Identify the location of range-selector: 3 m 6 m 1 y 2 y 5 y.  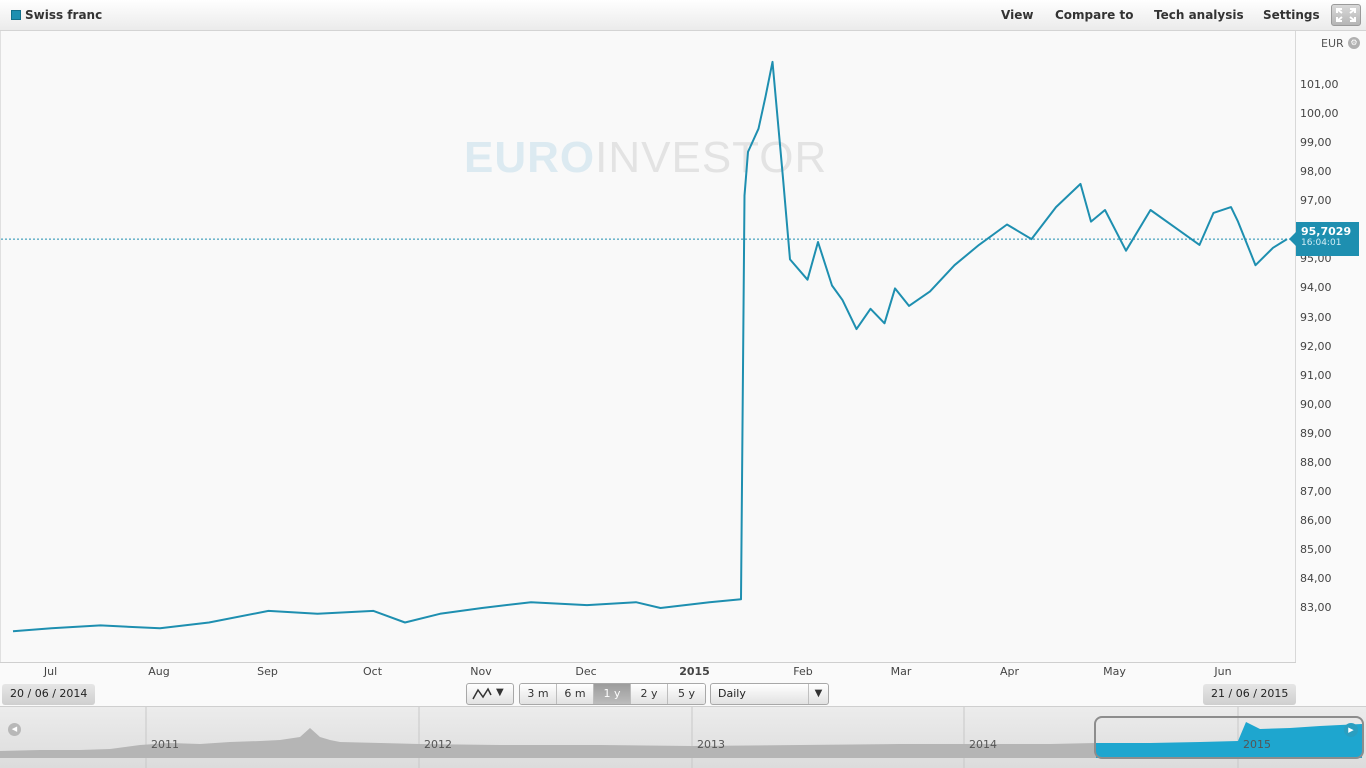
(612, 694).